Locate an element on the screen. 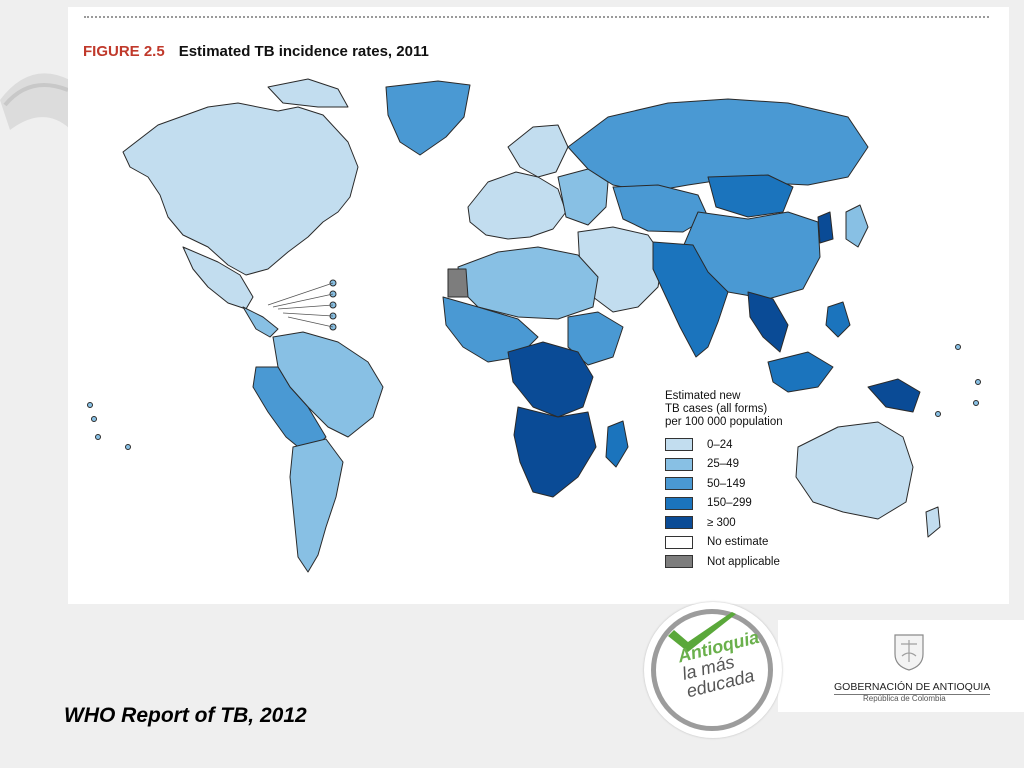  legend-label: 0–24 is located at coordinates (720, 444).